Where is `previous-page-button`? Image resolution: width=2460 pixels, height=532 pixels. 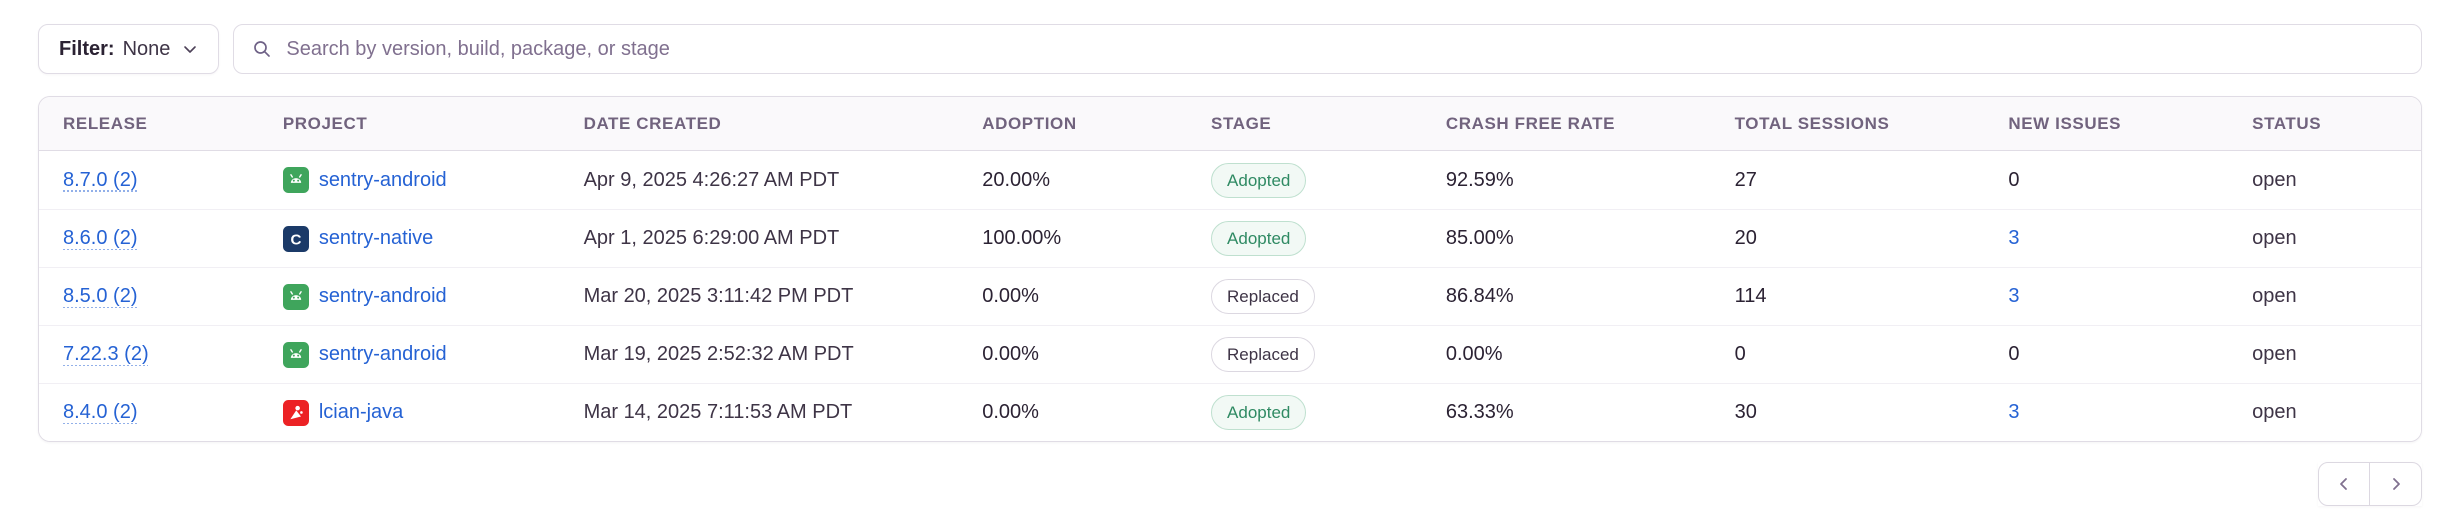 previous-page-button is located at coordinates (2344, 484).